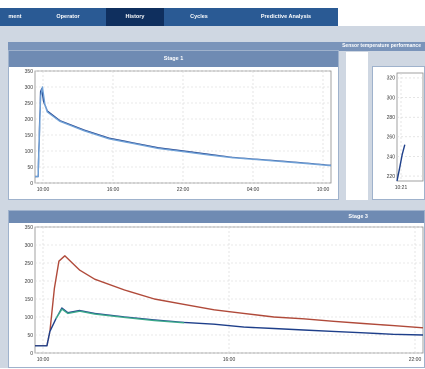 The height and width of the screenshot is (369, 425). Describe the element at coordinates (15, 17) in the screenshot. I see `tab-measurement: ment` at that location.